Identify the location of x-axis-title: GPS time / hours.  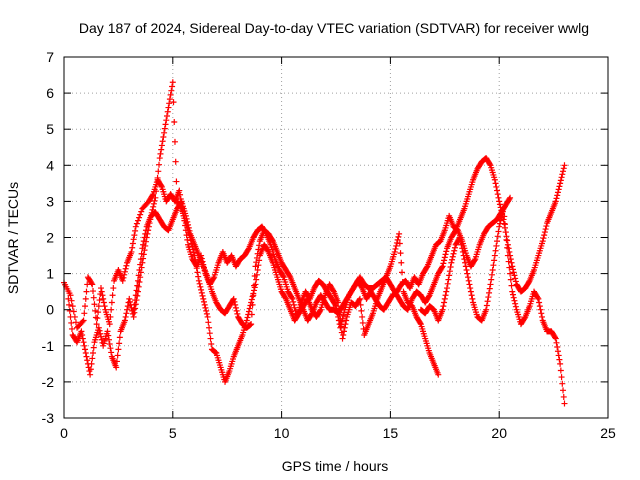
(335, 466).